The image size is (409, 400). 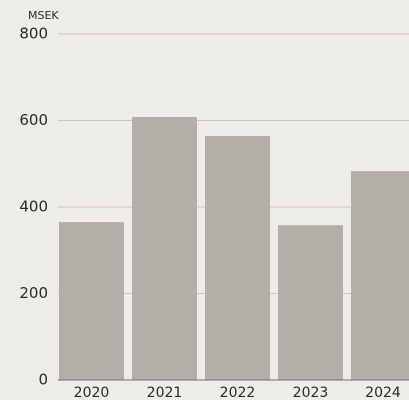 I want to click on y-tick-label: 600, so click(x=33, y=120).